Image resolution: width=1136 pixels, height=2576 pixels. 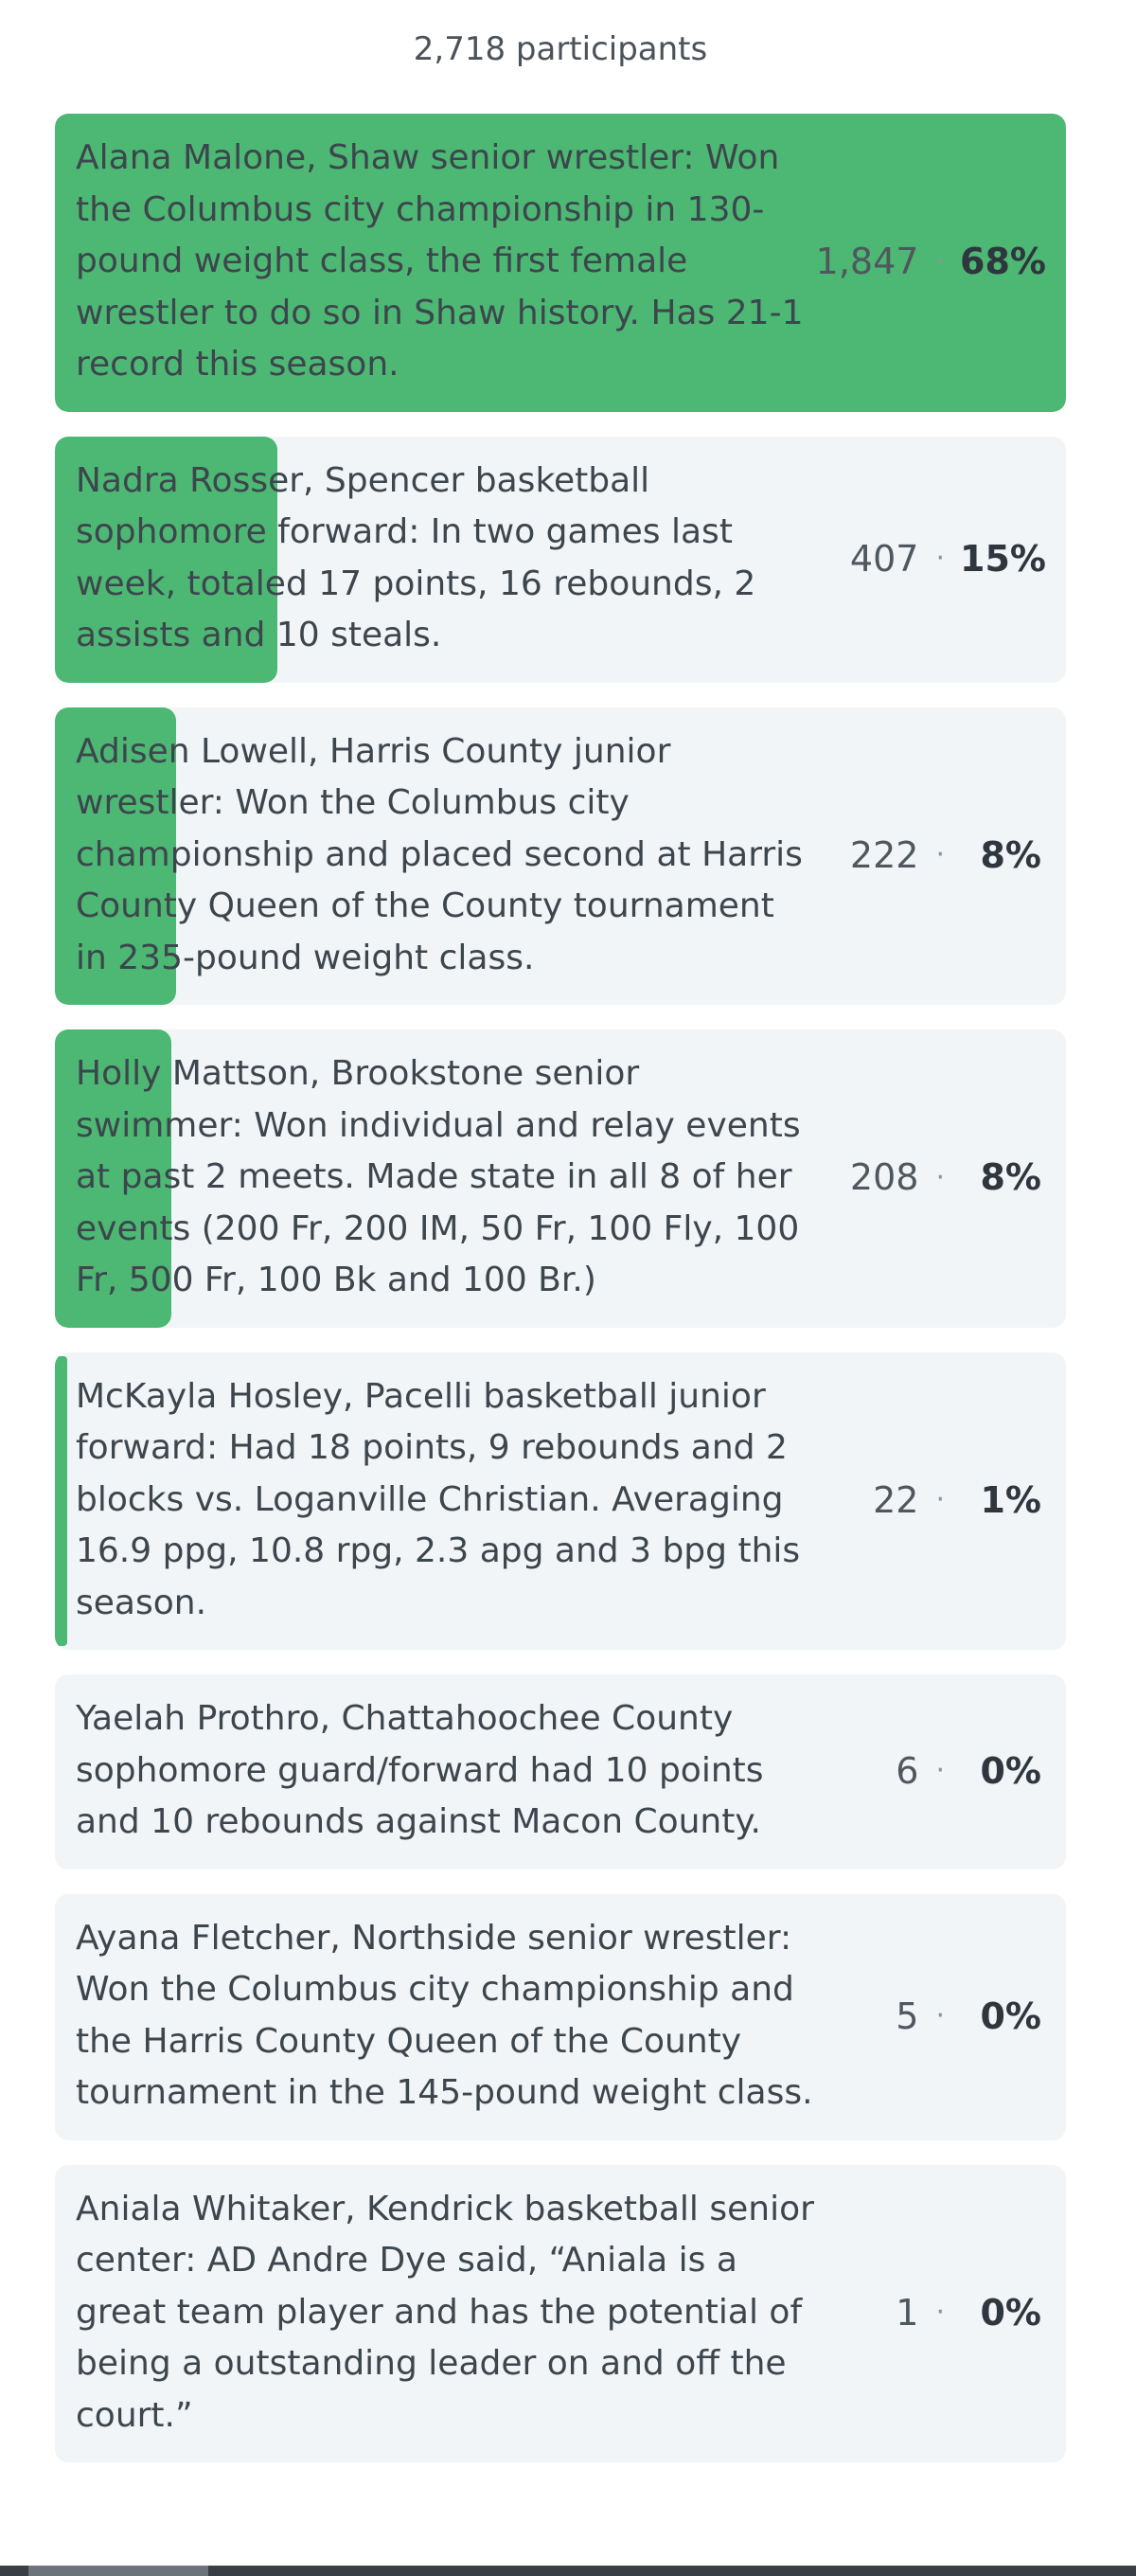 What do you see at coordinates (1010, 1499) in the screenshot?
I see `vote-percent: 1%` at bounding box center [1010, 1499].